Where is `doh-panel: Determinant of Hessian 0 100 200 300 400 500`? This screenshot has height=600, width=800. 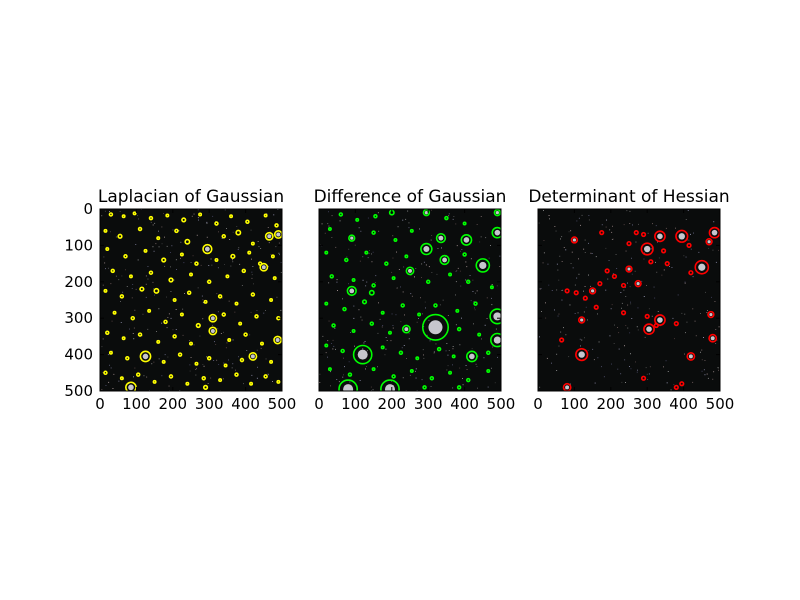 doh-panel: Determinant of Hessian 0 100 200 300 400 500 is located at coordinates (631, 300).